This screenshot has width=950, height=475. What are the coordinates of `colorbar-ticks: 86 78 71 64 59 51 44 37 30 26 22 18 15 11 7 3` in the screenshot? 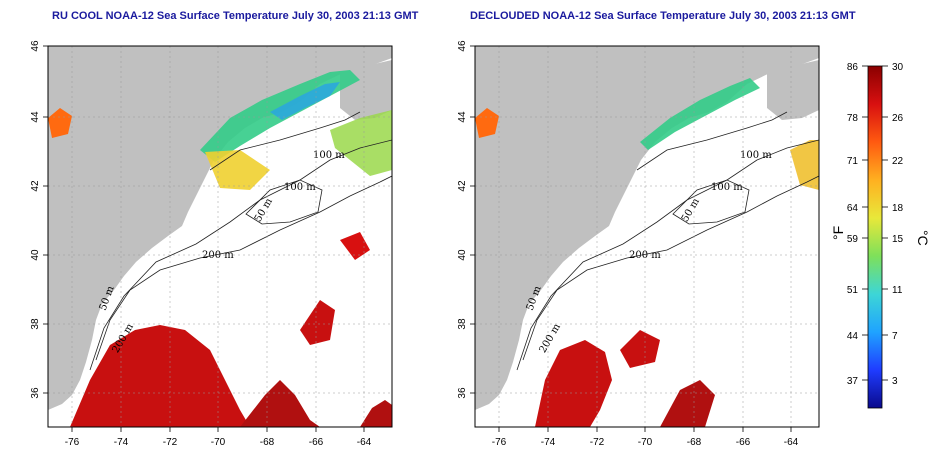 It's located at (875, 224).